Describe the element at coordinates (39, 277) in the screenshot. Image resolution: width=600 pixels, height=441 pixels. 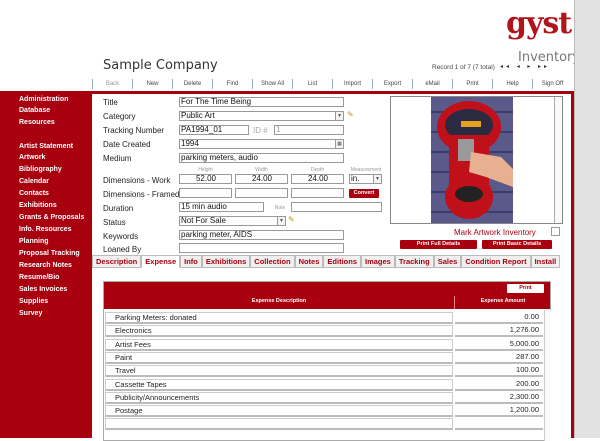
I see `sidebar-item-resume-bio: Resume/Bio` at that location.